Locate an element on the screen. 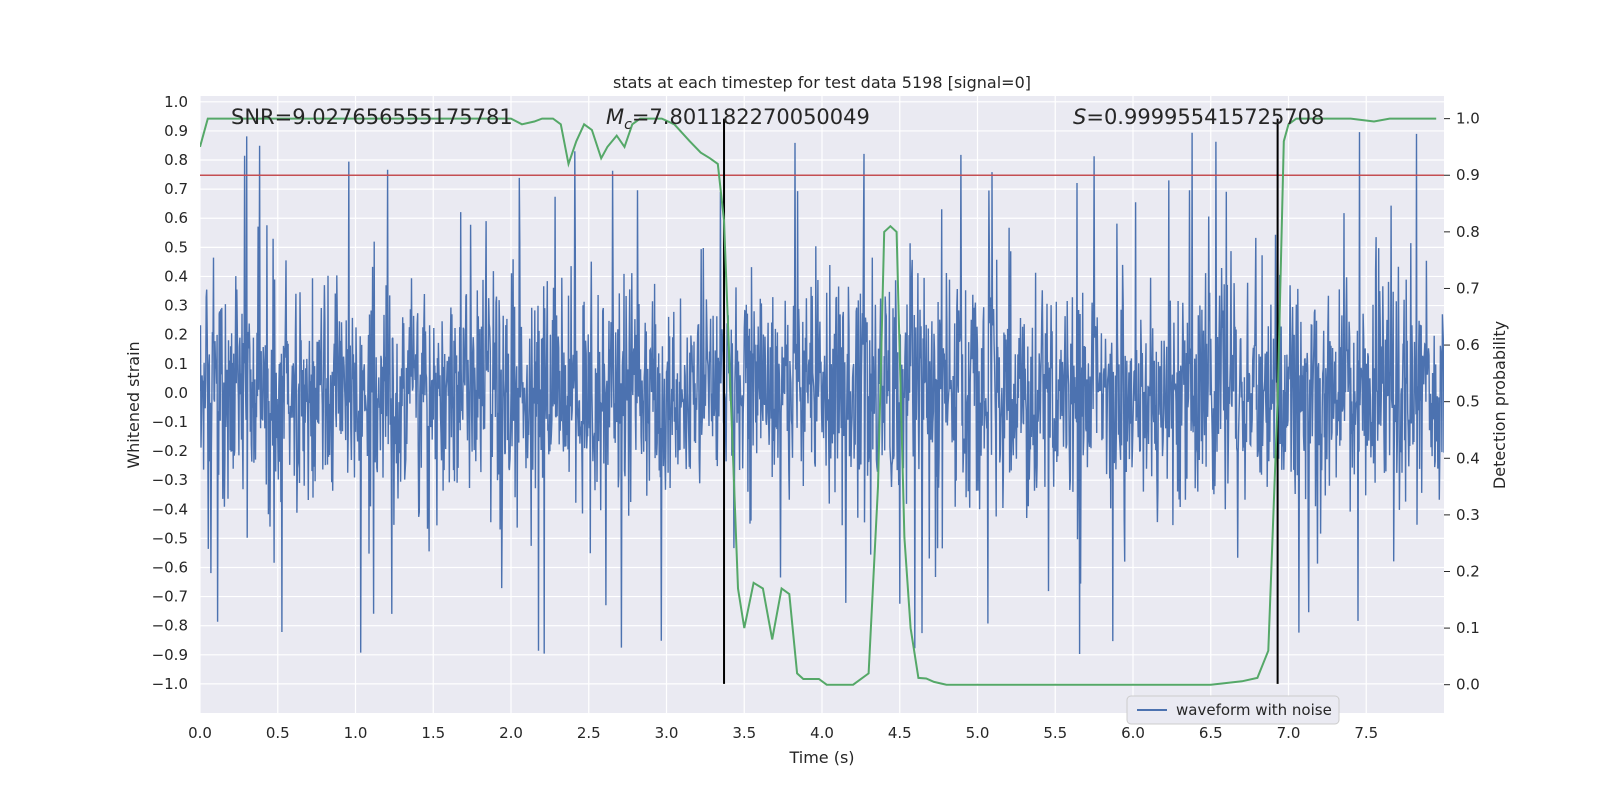  y2-axis-label: Detection probability is located at coordinates (1499, 405).